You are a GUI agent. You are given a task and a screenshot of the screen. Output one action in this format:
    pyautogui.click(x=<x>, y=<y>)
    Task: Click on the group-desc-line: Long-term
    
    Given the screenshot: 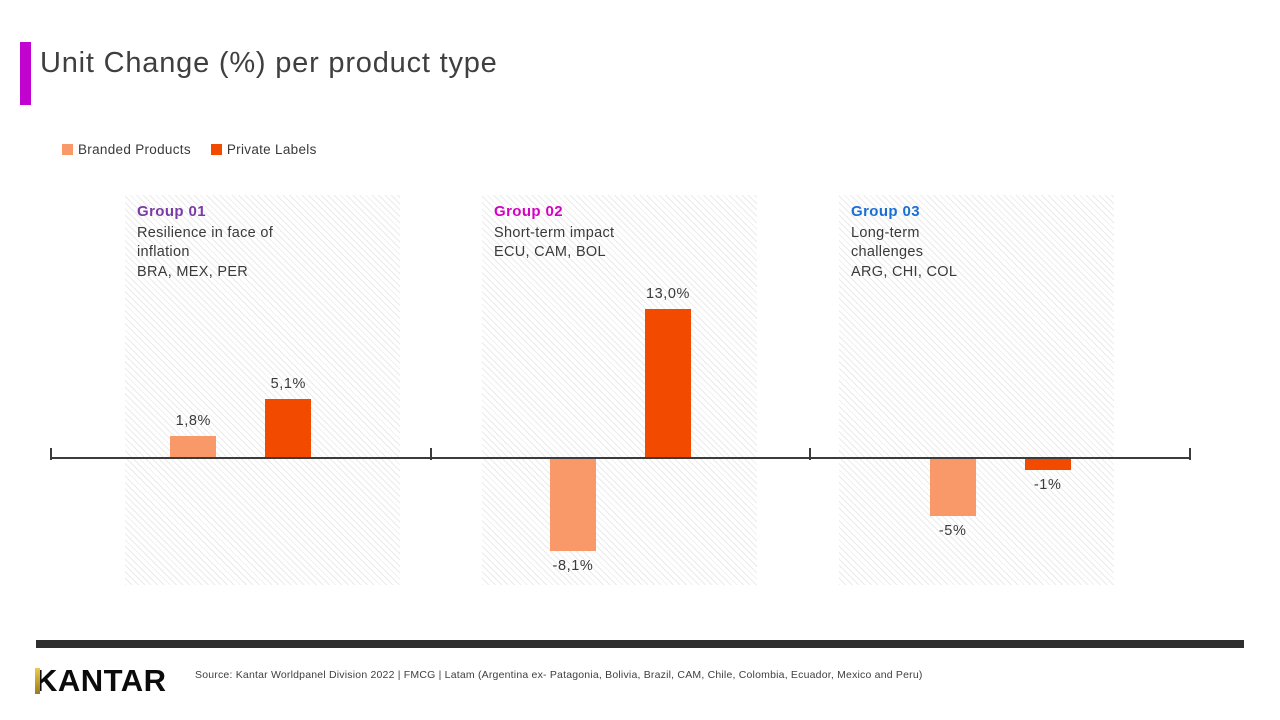 What is the action you would take?
    pyautogui.click(x=885, y=232)
    